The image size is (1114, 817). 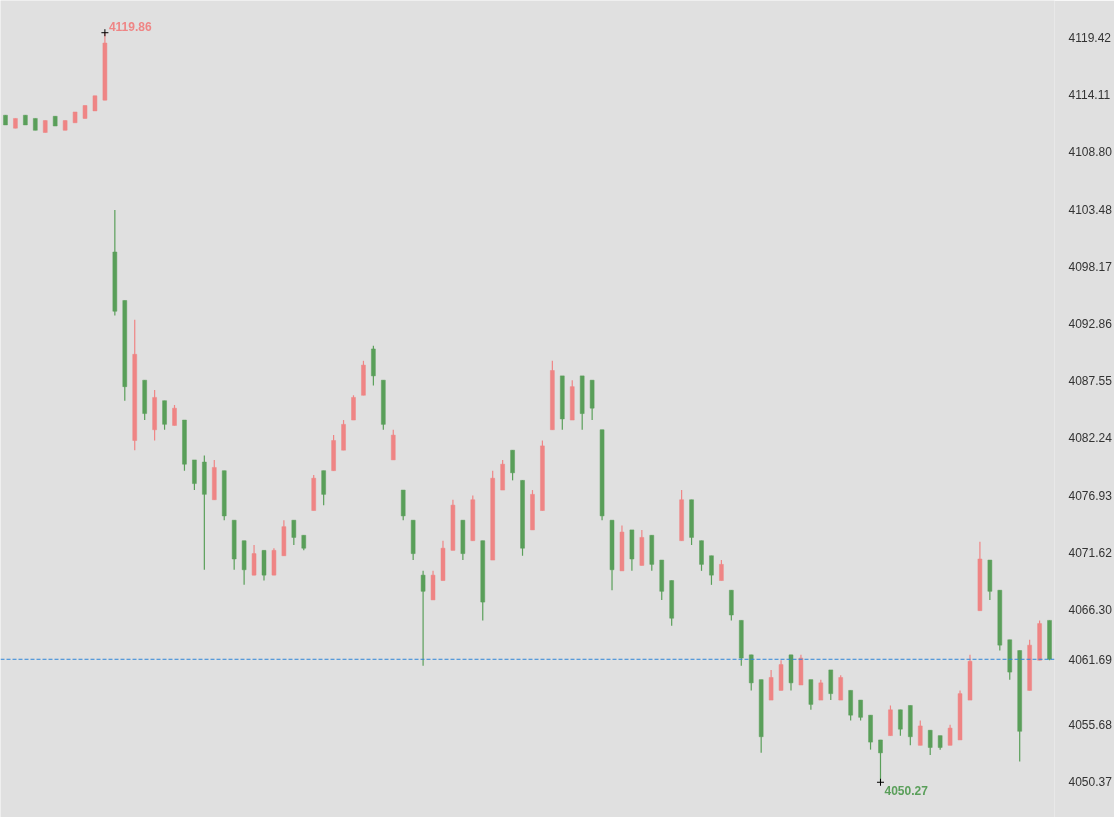 What do you see at coordinates (1090, 37) in the screenshot?
I see `y-tick-label: 4119.42` at bounding box center [1090, 37].